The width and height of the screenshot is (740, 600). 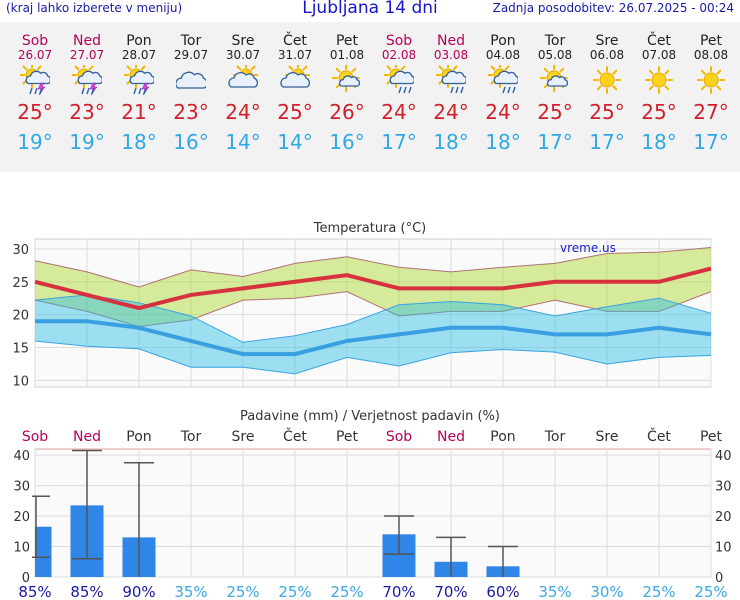 I want to click on day-column: Pet 08.08 27° 17°, so click(x=711, y=88).